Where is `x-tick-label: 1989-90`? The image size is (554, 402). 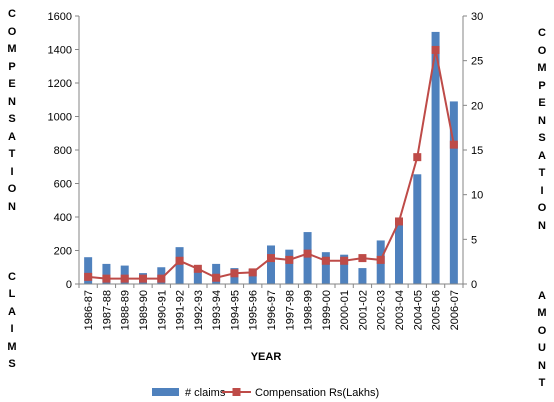
x-tick-label: 1989-90 is located at coordinates (144, 310).